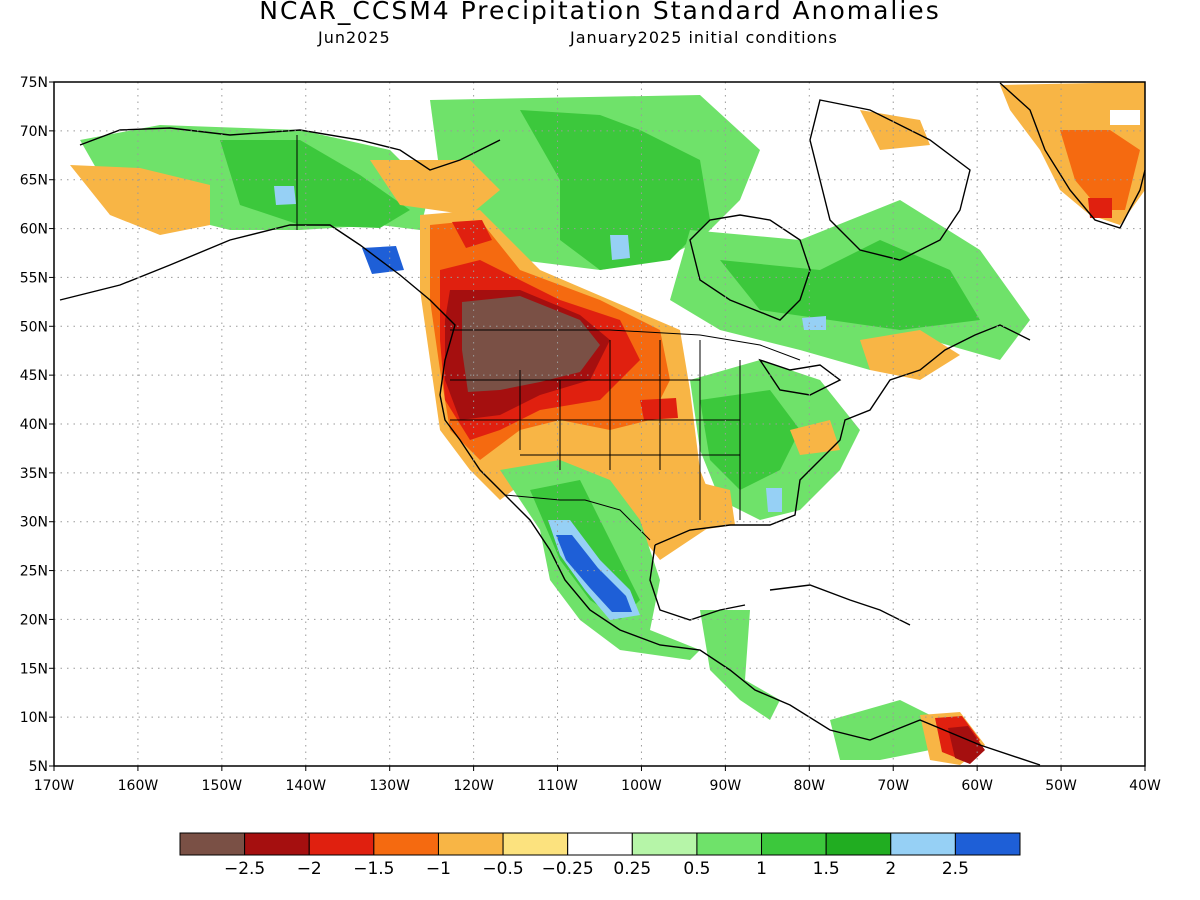  I want to click on colorbar-label: −2.5, so click(244, 869).